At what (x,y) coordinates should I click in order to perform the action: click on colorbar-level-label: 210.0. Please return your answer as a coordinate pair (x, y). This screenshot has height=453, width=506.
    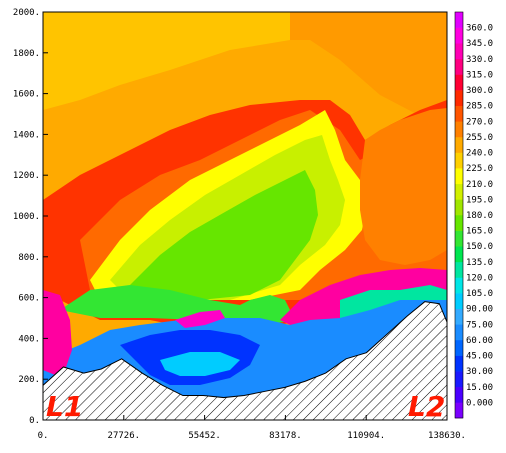
    Looking at the image, I should click on (479, 185).